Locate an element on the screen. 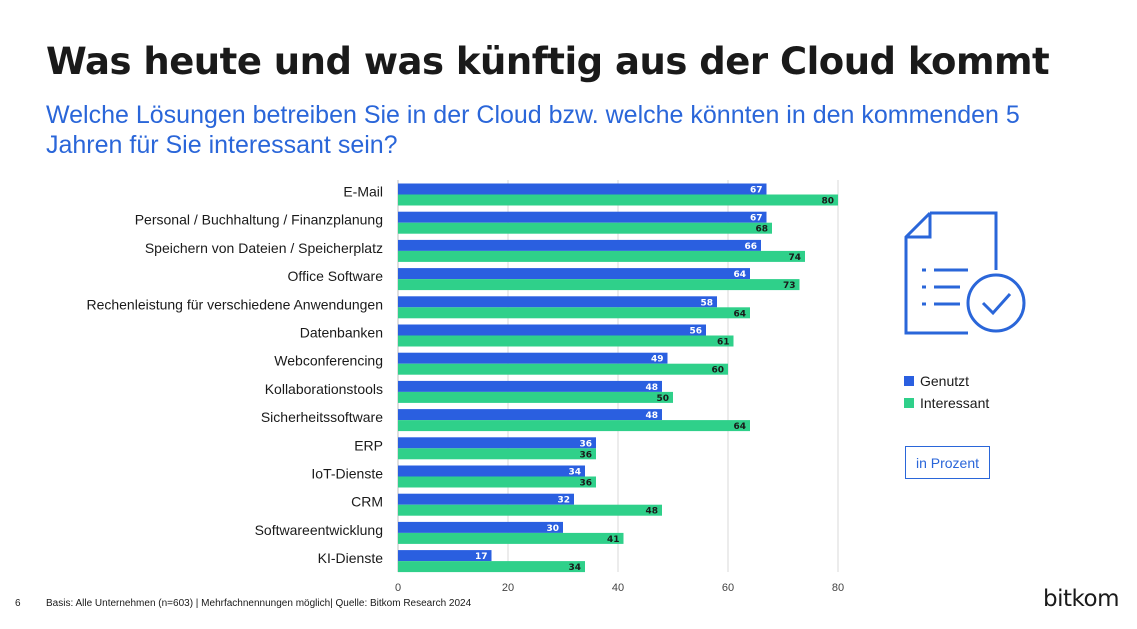 Image resolution: width=1137 pixels, height=629 pixels. data-label-genutzt: 32 is located at coordinates (563, 501).